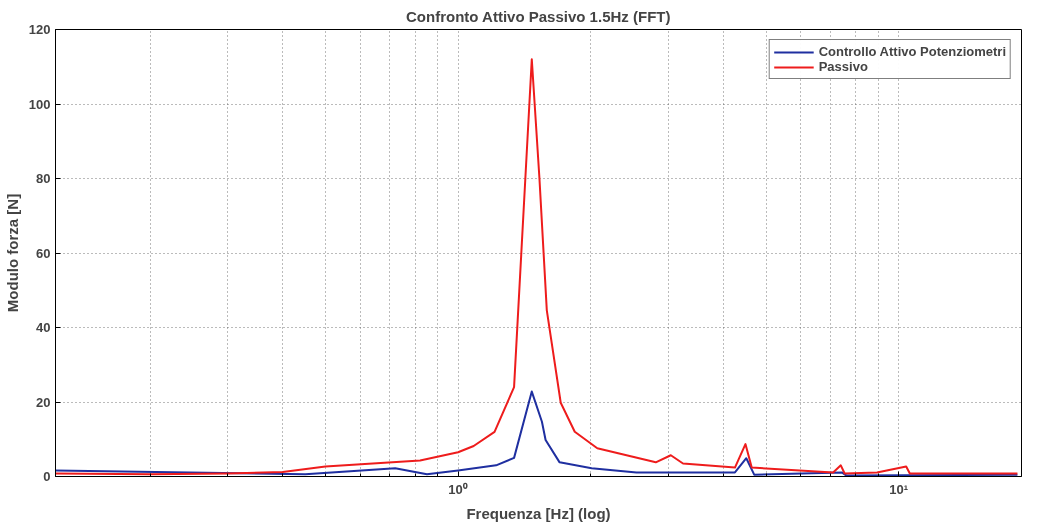  I want to click on x-tick-label: 10⁰, so click(458, 489).